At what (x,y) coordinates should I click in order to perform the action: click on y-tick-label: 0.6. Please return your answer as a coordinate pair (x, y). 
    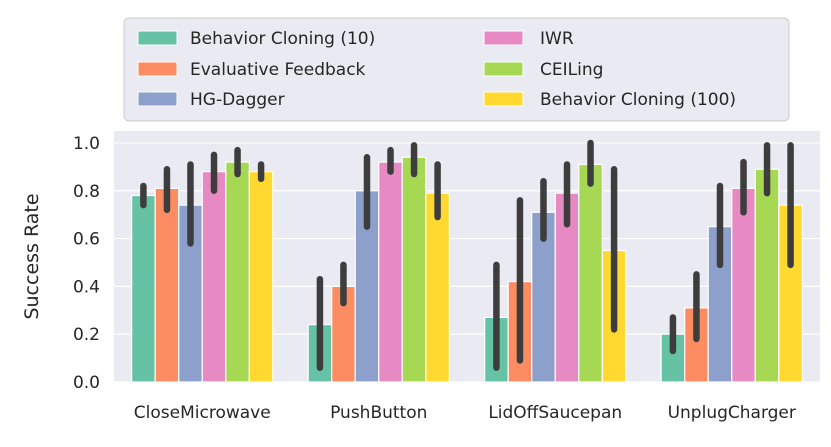
    Looking at the image, I should click on (86, 240).